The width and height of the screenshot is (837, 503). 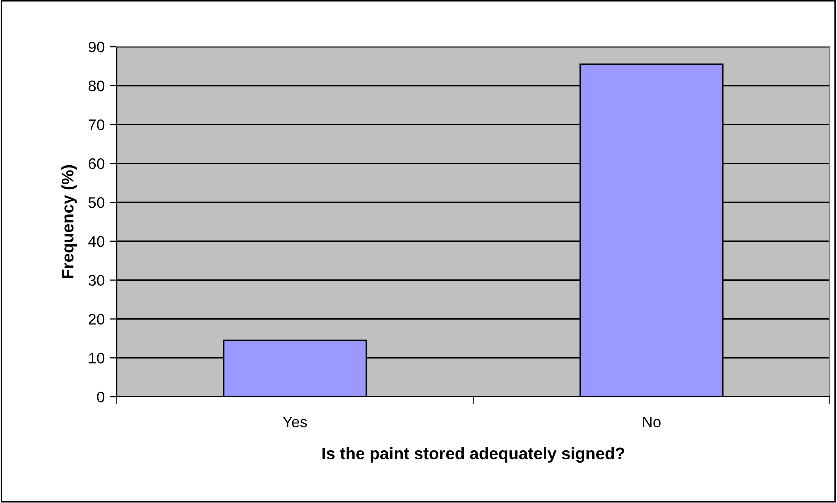 I want to click on y-tick-label: 70, so click(x=96, y=125).